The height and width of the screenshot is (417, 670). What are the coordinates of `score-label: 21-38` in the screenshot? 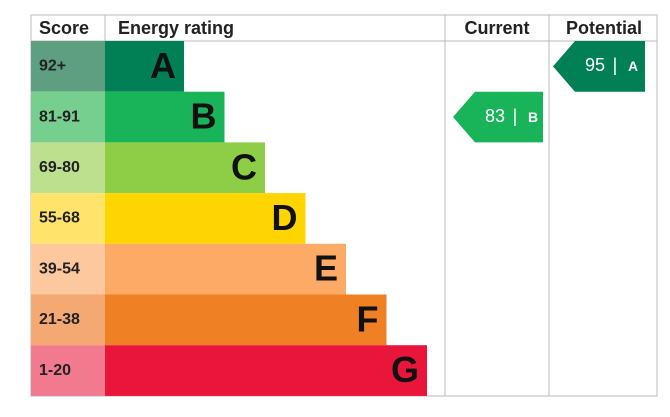 It's located at (59, 319).